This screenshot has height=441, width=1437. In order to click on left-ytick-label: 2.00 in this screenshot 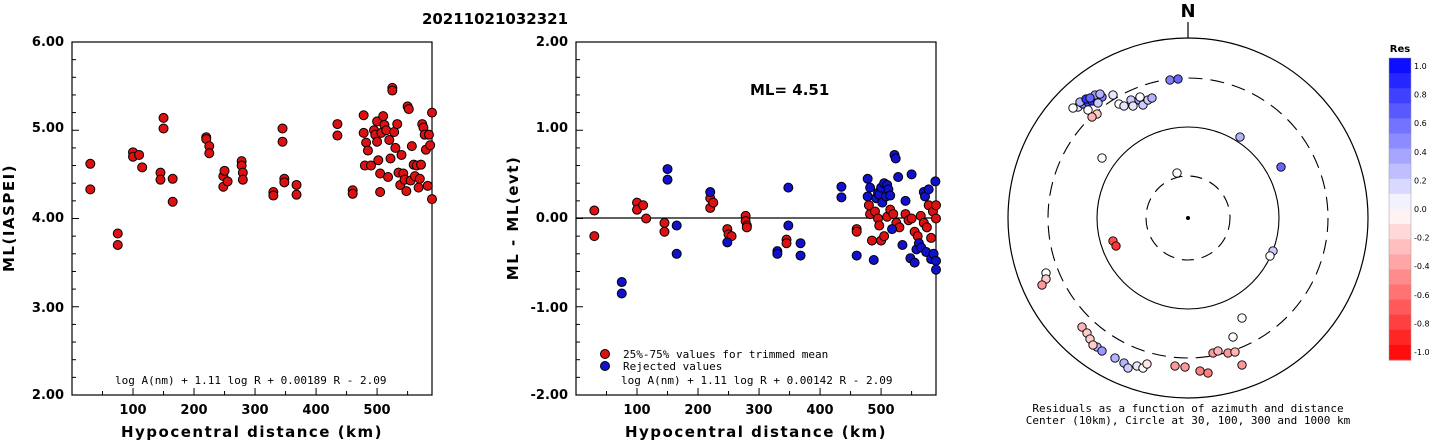, I will do `click(48, 395)`.